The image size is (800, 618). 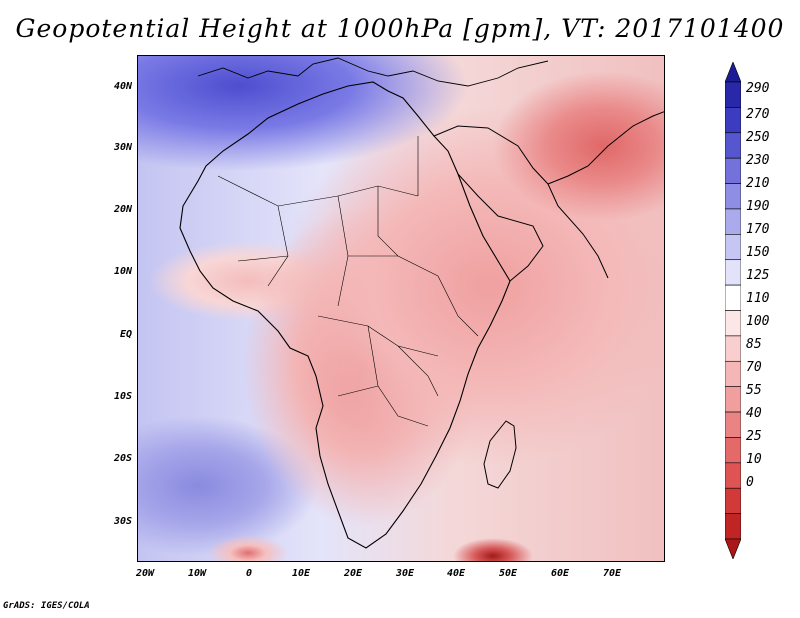 What do you see at coordinates (560, 573) in the screenshot?
I see `lon-label-60e: 60E` at bounding box center [560, 573].